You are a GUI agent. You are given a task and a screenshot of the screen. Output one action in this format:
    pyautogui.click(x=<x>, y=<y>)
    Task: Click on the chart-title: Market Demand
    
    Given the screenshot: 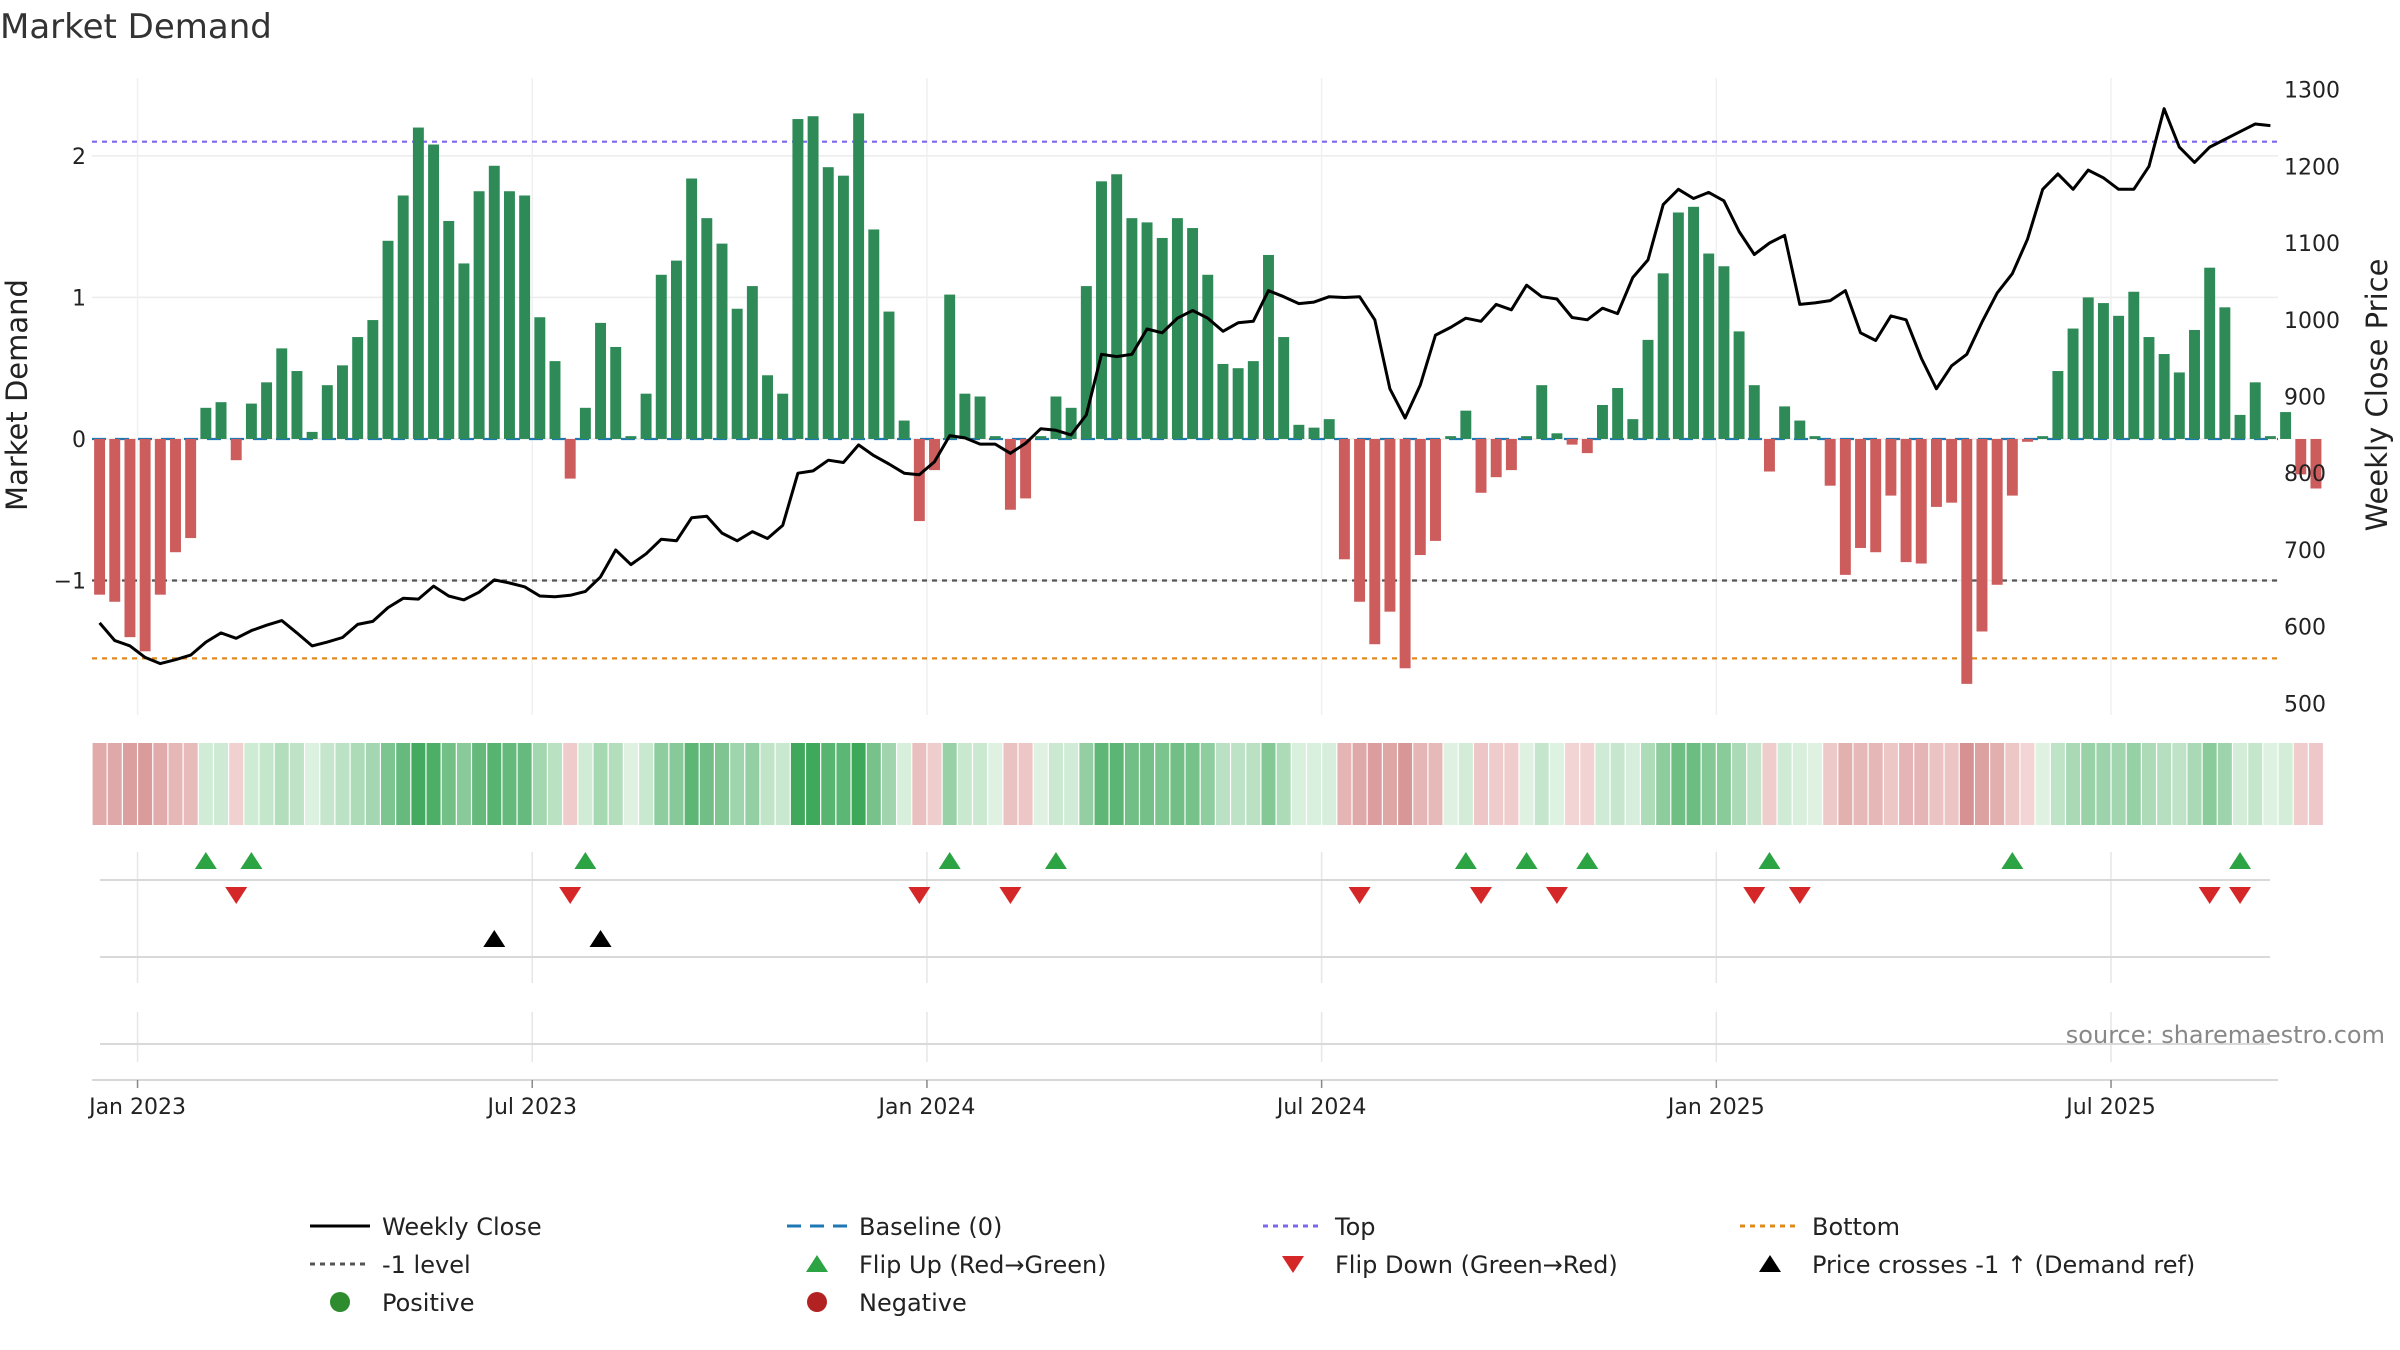 What is the action you would take?
    pyautogui.click(x=136, y=27)
    